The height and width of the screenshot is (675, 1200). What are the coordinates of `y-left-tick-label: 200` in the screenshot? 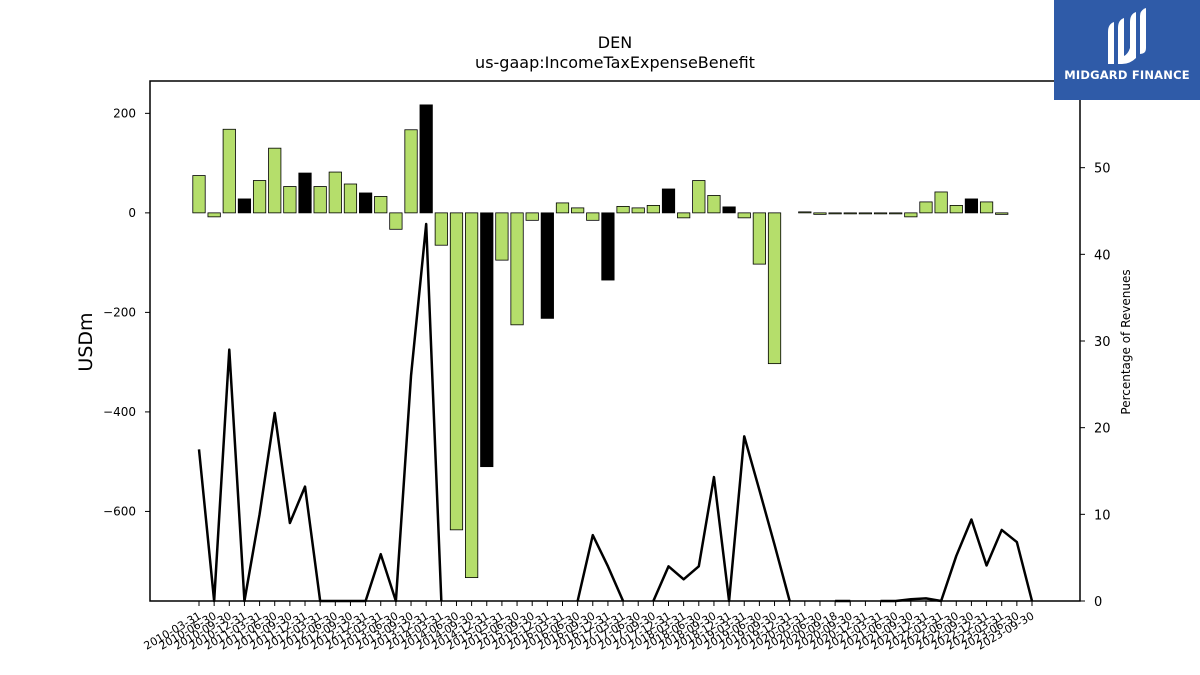 It's located at (124, 113).